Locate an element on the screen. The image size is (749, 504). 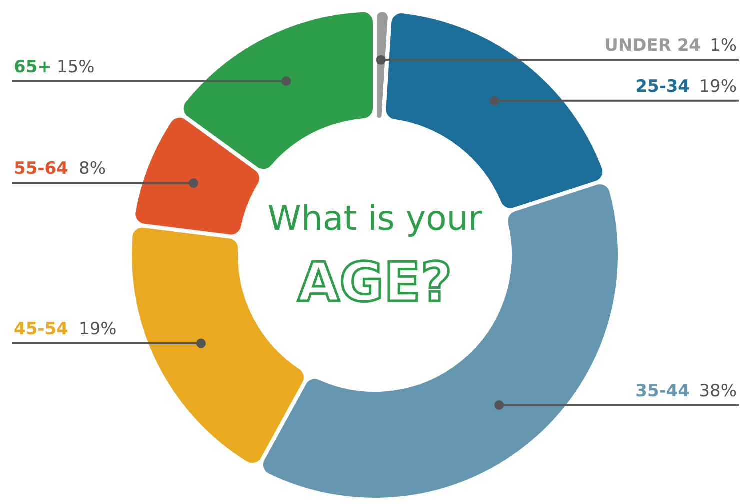
data-label: 1% is located at coordinates (723, 46).